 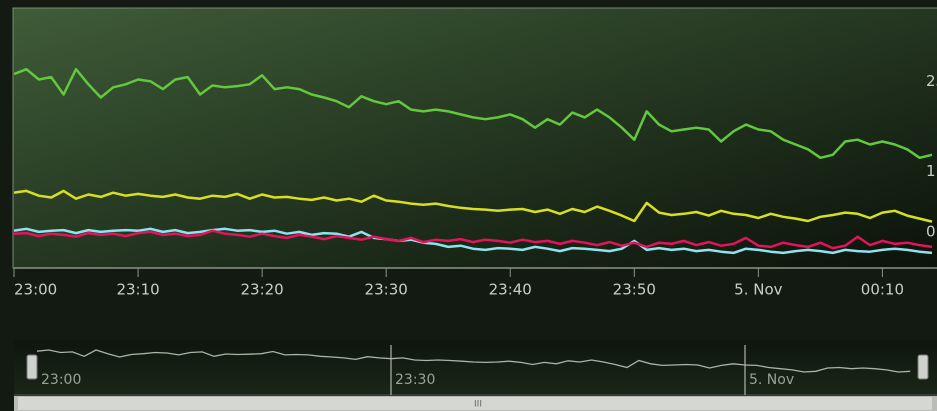 What do you see at coordinates (931, 81) in the screenshot?
I see `y-tick-label: 25` at bounding box center [931, 81].